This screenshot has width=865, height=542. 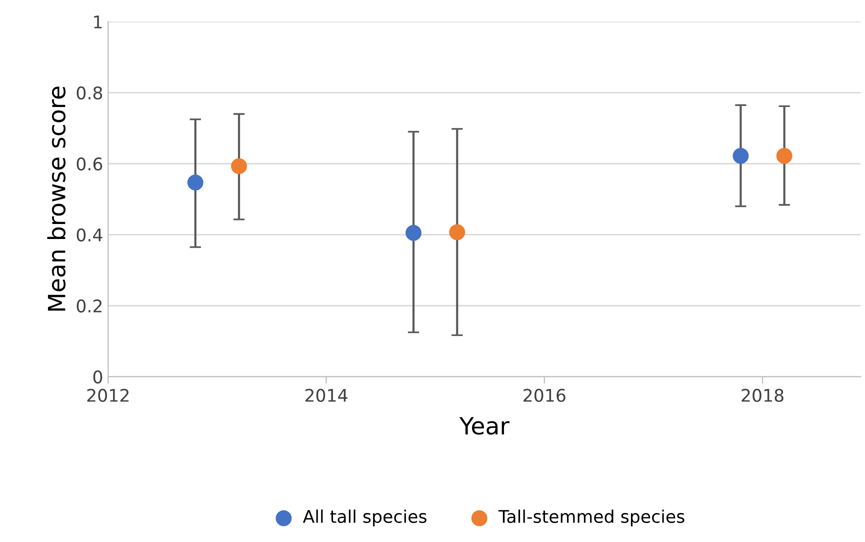 I want to click on y-tick-label: 0, so click(x=97, y=377).